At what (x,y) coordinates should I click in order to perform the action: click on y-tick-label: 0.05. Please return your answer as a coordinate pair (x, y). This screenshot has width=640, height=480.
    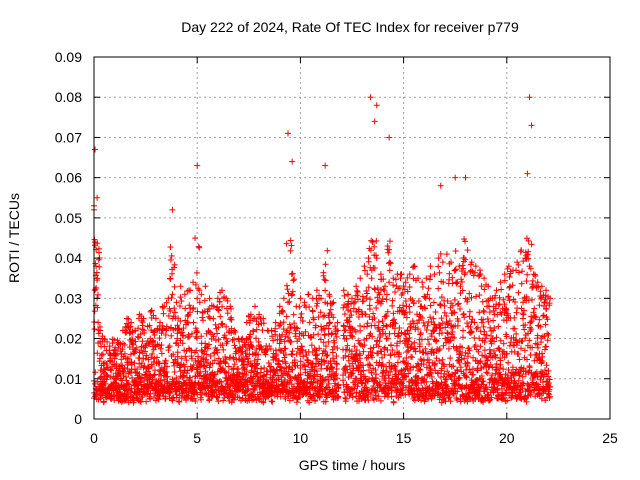
    Looking at the image, I should click on (68, 218).